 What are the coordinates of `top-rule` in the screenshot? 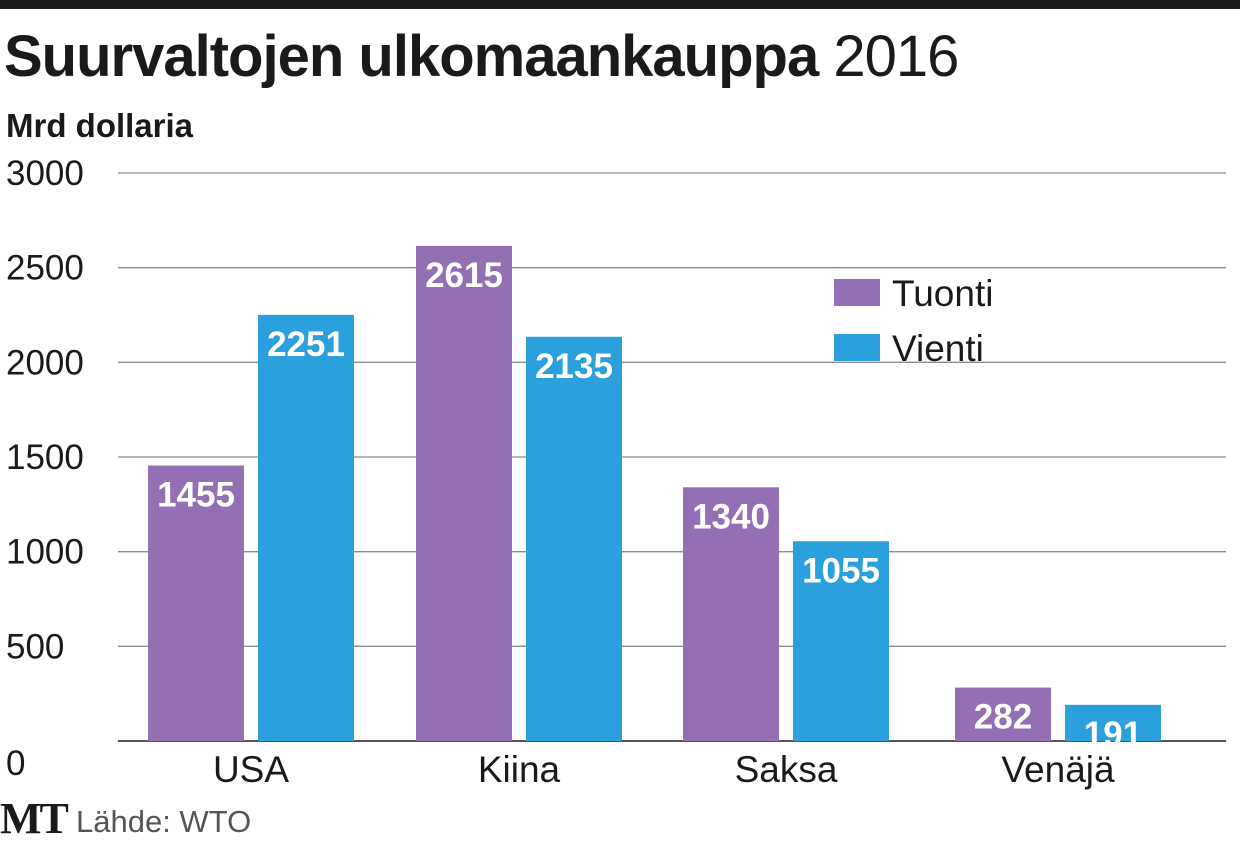 It's located at (620, 4).